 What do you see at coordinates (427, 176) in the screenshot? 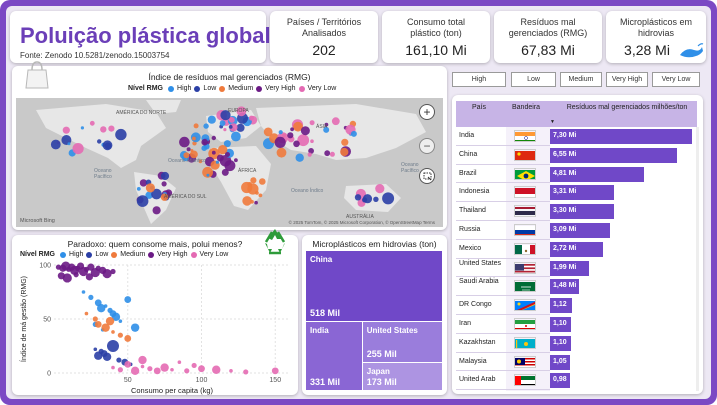
I see `lasso-select-button` at bounding box center [427, 176].